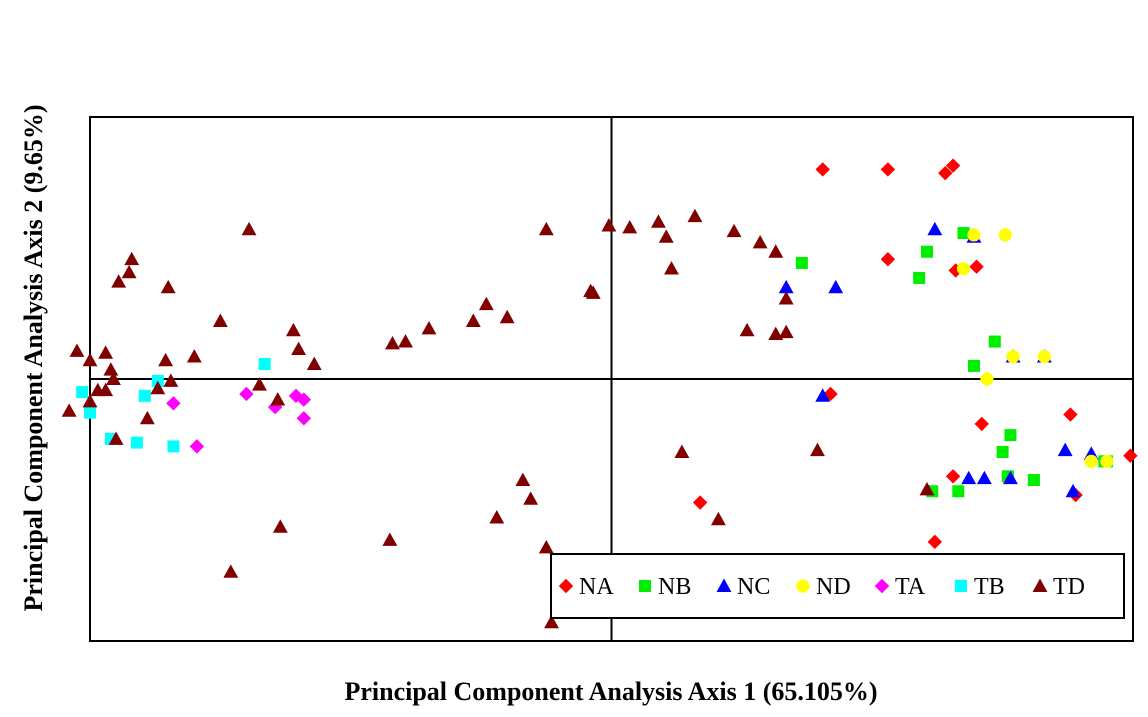  I want to click on series-nb, so click(954, 362).